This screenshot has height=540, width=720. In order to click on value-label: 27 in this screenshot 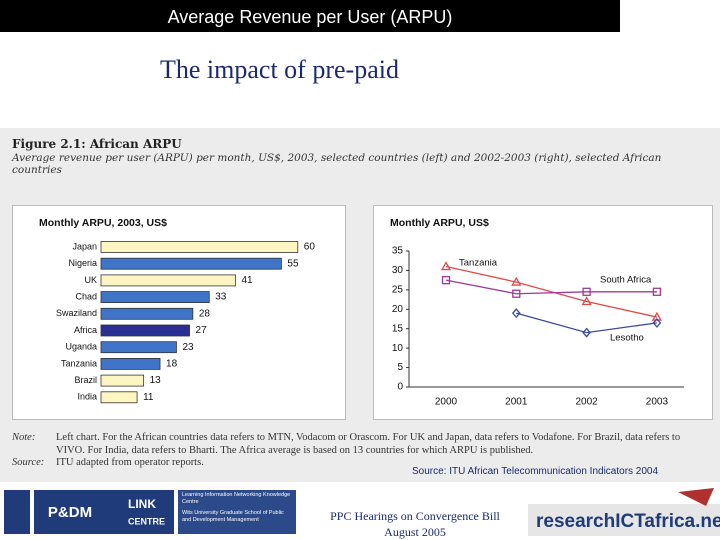, I will do `click(202, 330)`.